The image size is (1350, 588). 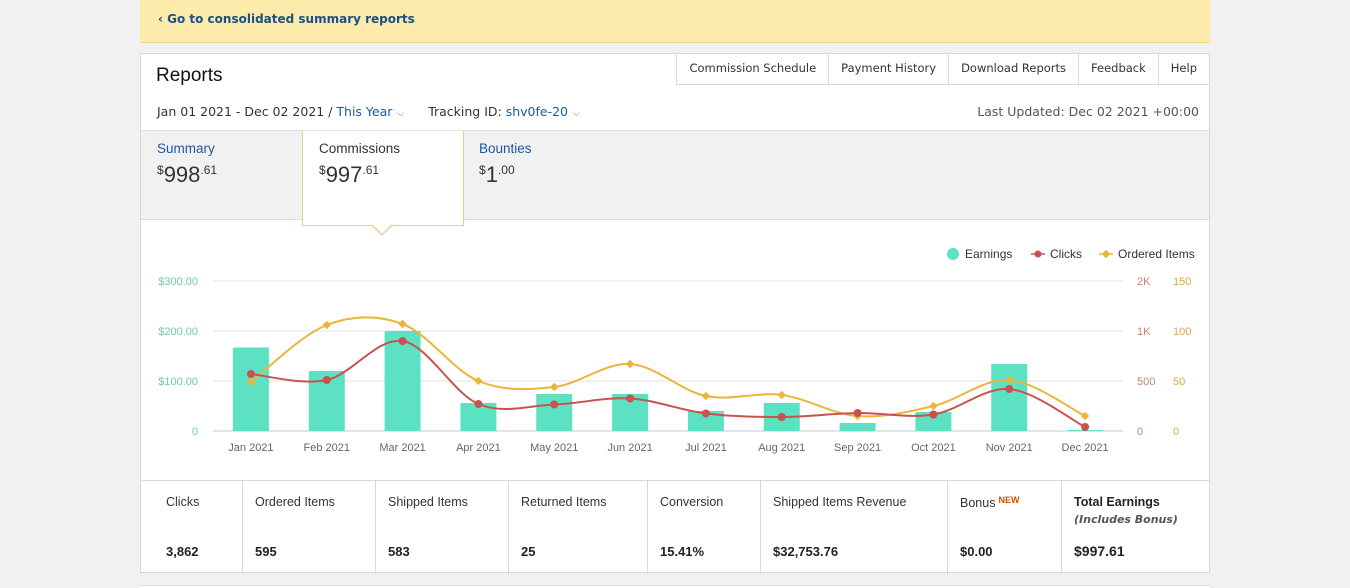 What do you see at coordinates (178, 282) in the screenshot?
I see `y-left-tick: $300.00` at bounding box center [178, 282].